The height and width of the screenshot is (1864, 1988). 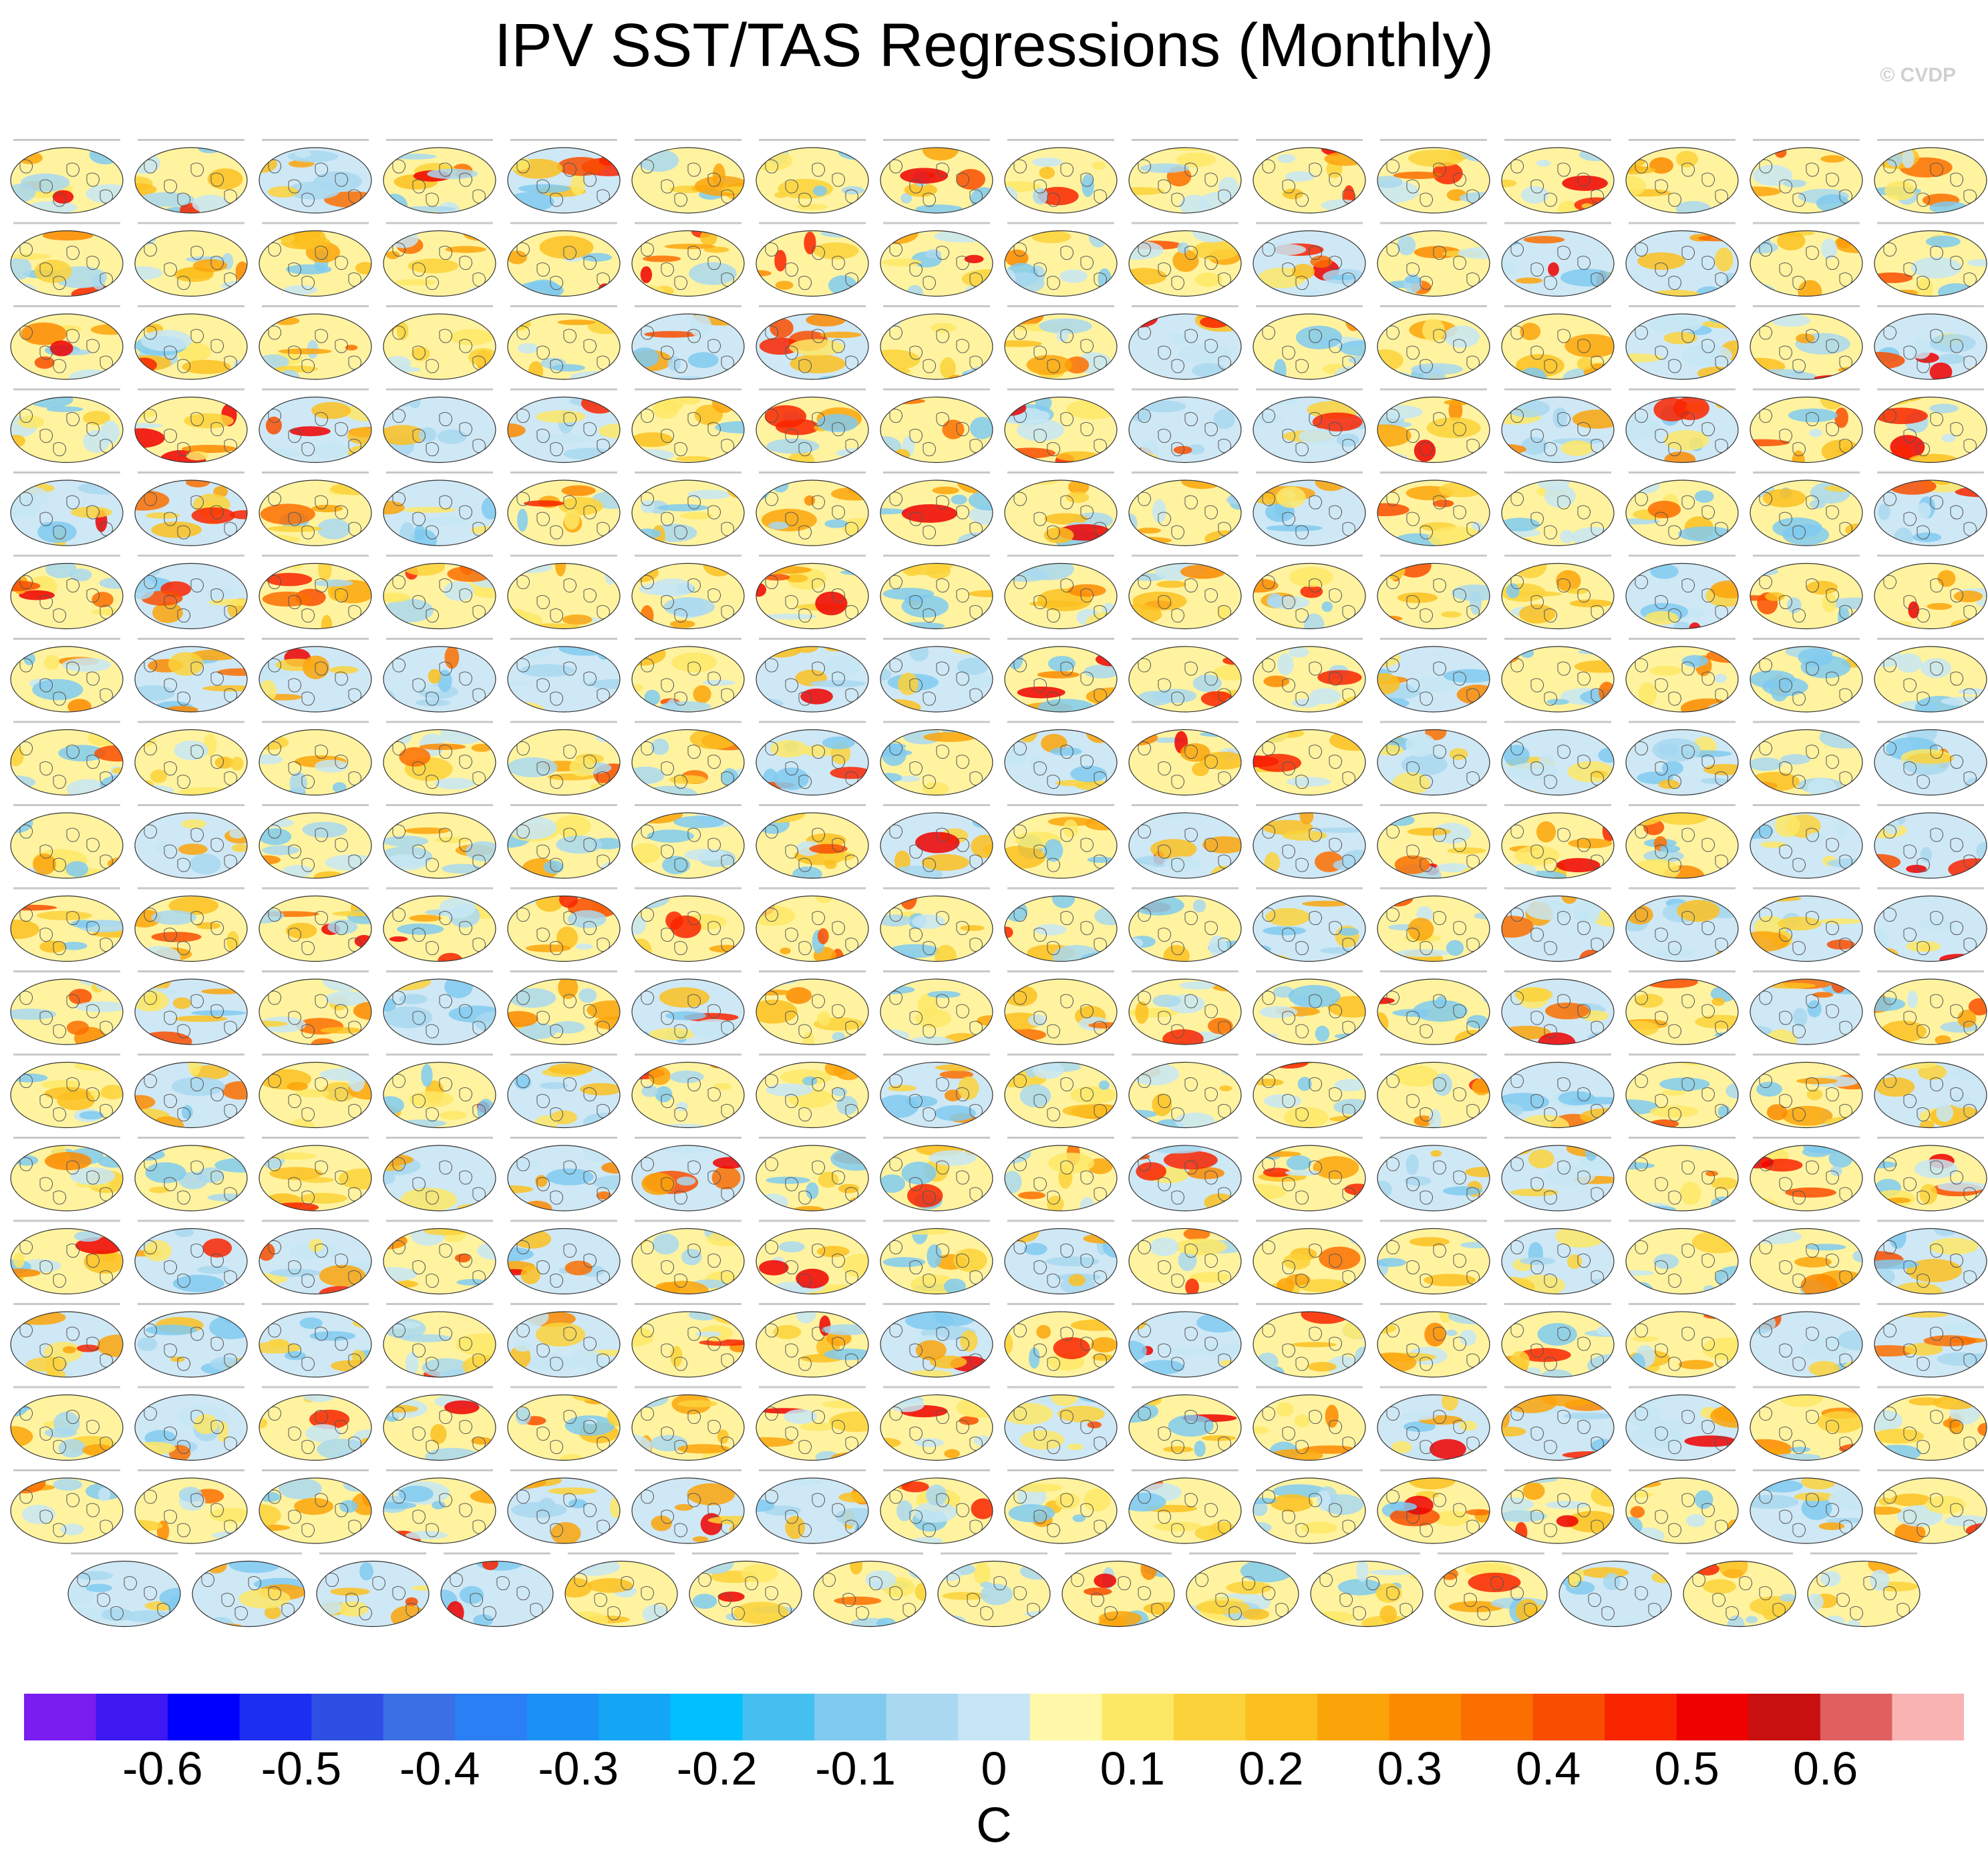 I want to click on colorbar-tick-label: -0.3, so click(x=578, y=1768).